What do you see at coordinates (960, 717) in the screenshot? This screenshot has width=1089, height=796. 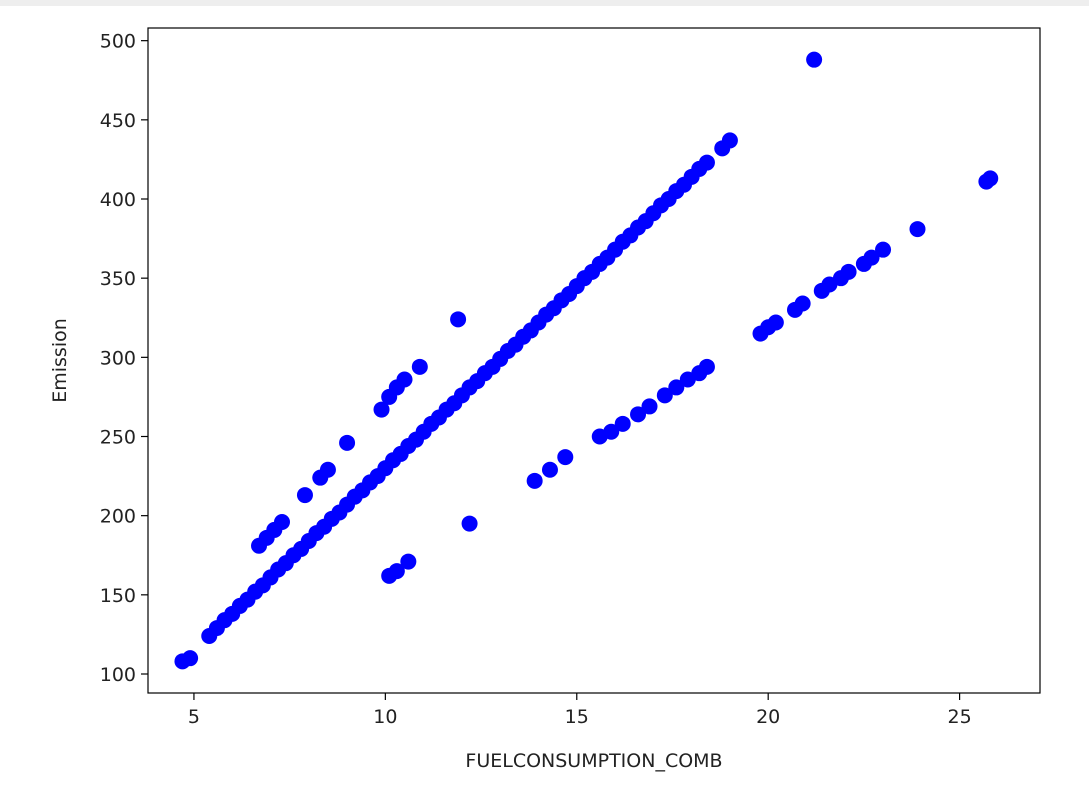 I see `x-tick-label: 25` at bounding box center [960, 717].